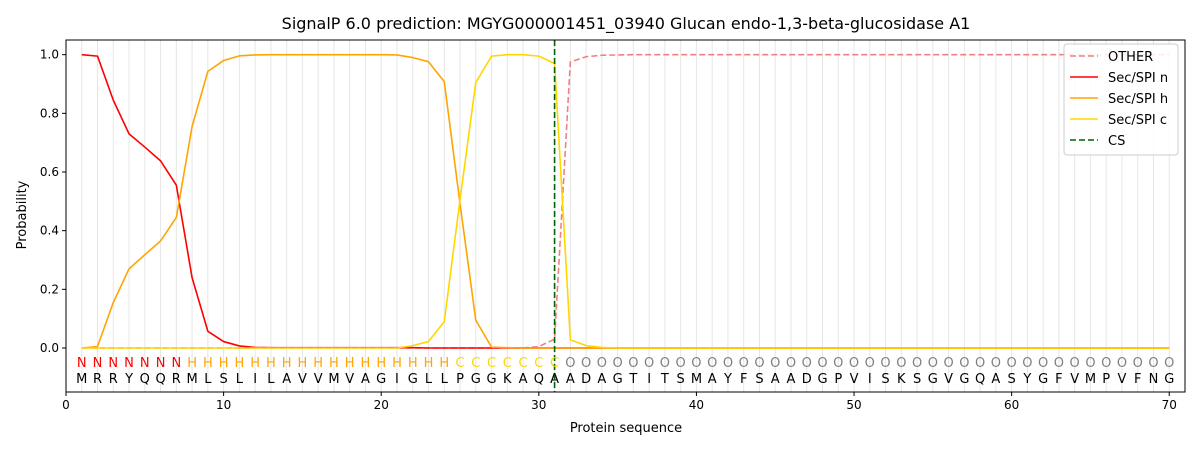 The width and height of the screenshot is (1200, 450). What do you see at coordinates (1138, 99) in the screenshot?
I see `legend-label: Sec/SPI h` at bounding box center [1138, 99].